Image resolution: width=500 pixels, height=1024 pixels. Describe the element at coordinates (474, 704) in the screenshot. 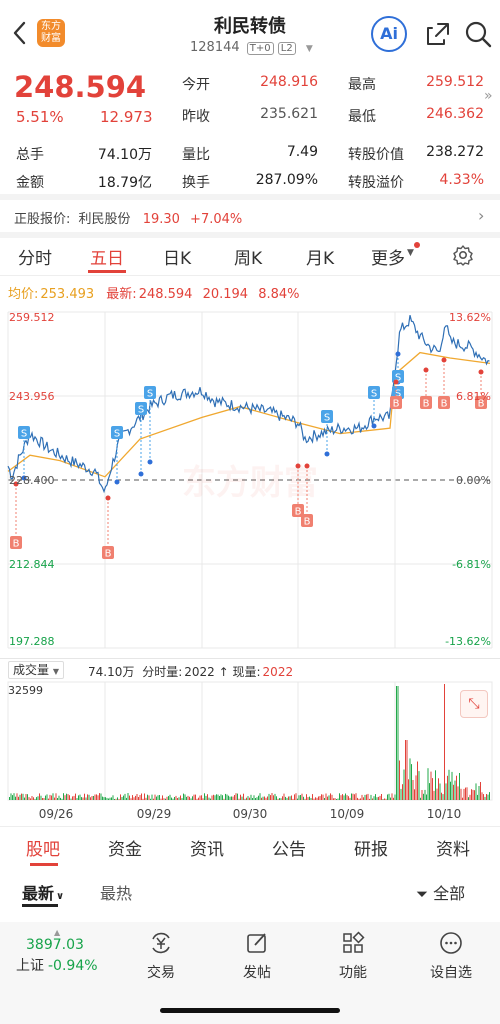

I see `fullscreen-button: ⤡` at that location.